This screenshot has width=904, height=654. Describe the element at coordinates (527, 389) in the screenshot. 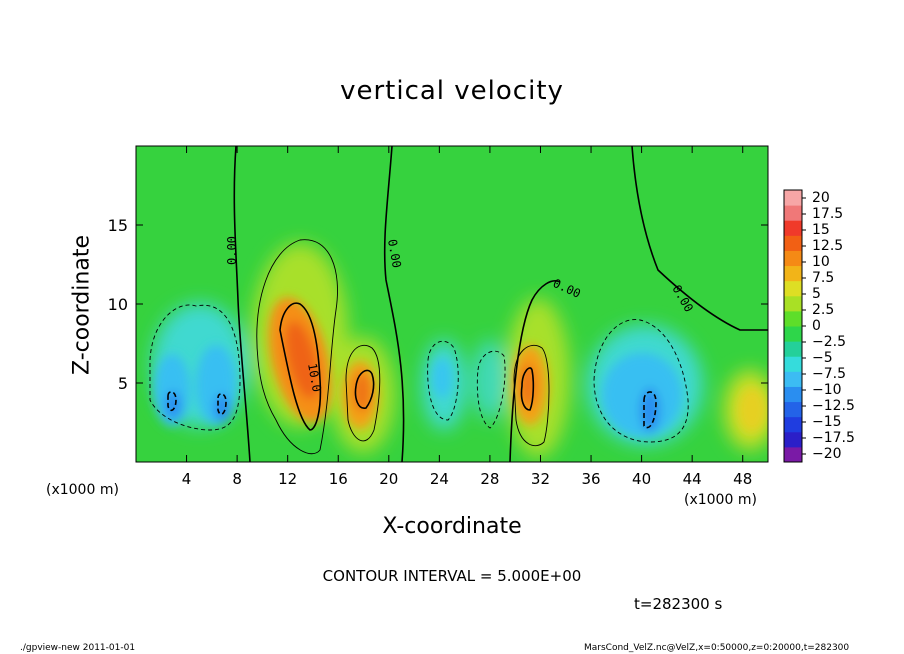

I see `contour-10-31km` at that location.